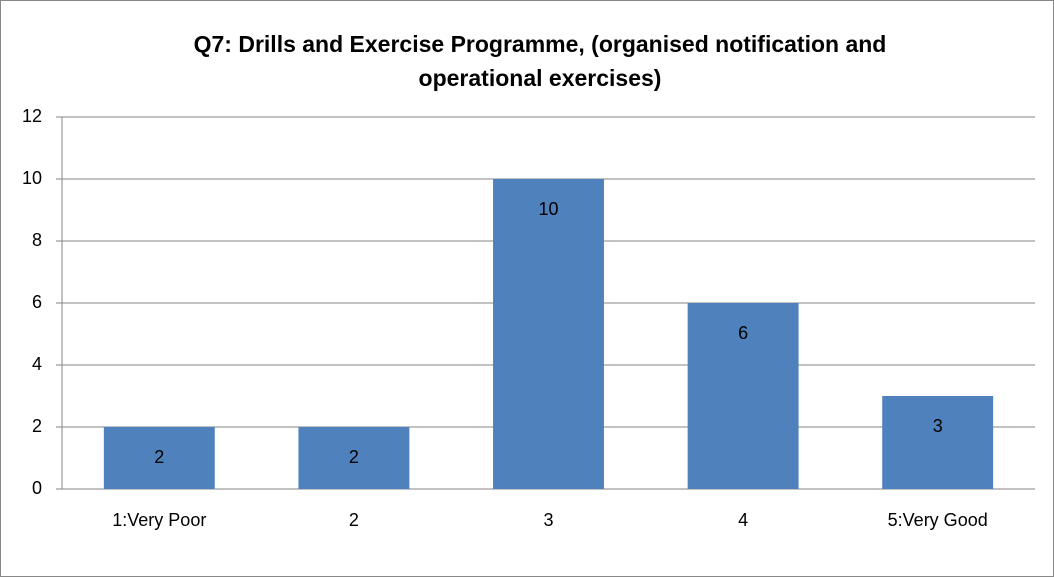  Describe the element at coordinates (743, 520) in the screenshot. I see `x-tick-label: 4` at that location.